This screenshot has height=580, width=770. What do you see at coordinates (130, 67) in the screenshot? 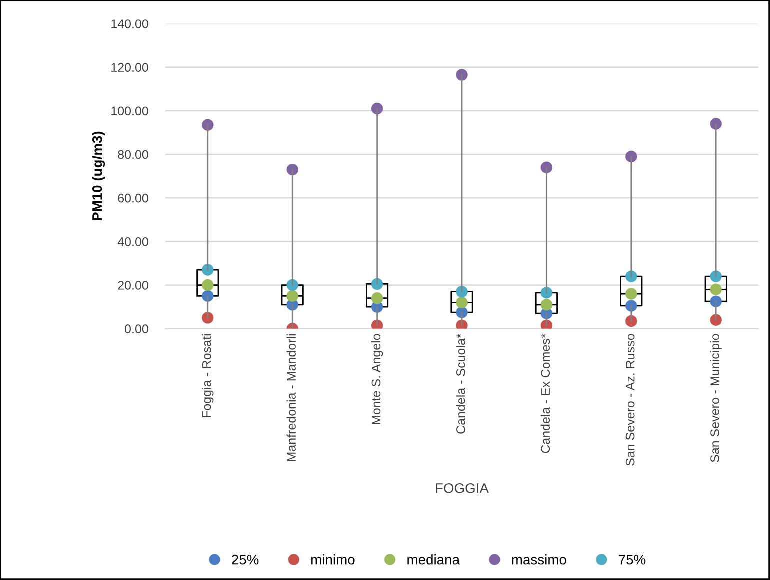
I see `y-tick-label: 120.00` at bounding box center [130, 67].